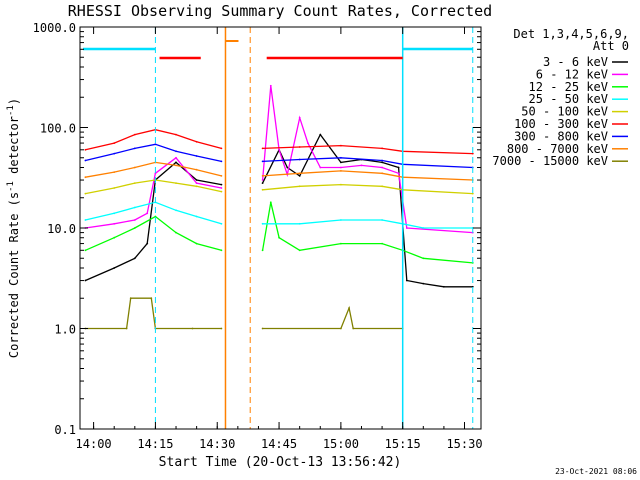  I want to click on legend-header-line1: Det 1,3,4,5,6,9,, so click(571, 34).